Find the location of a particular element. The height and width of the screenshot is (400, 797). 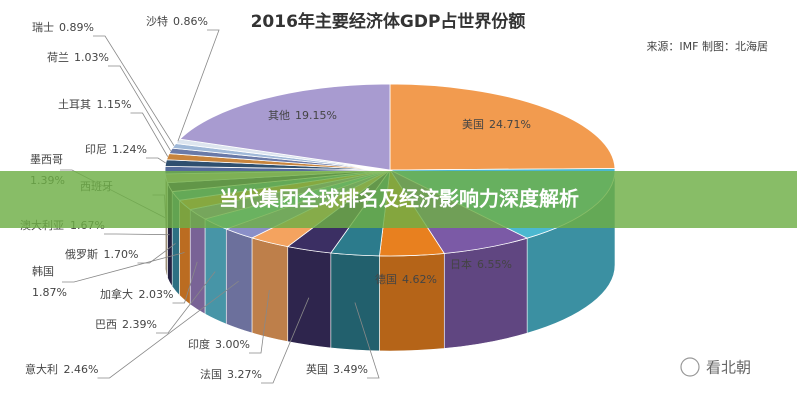

banner-band is located at coordinates (398, 199).